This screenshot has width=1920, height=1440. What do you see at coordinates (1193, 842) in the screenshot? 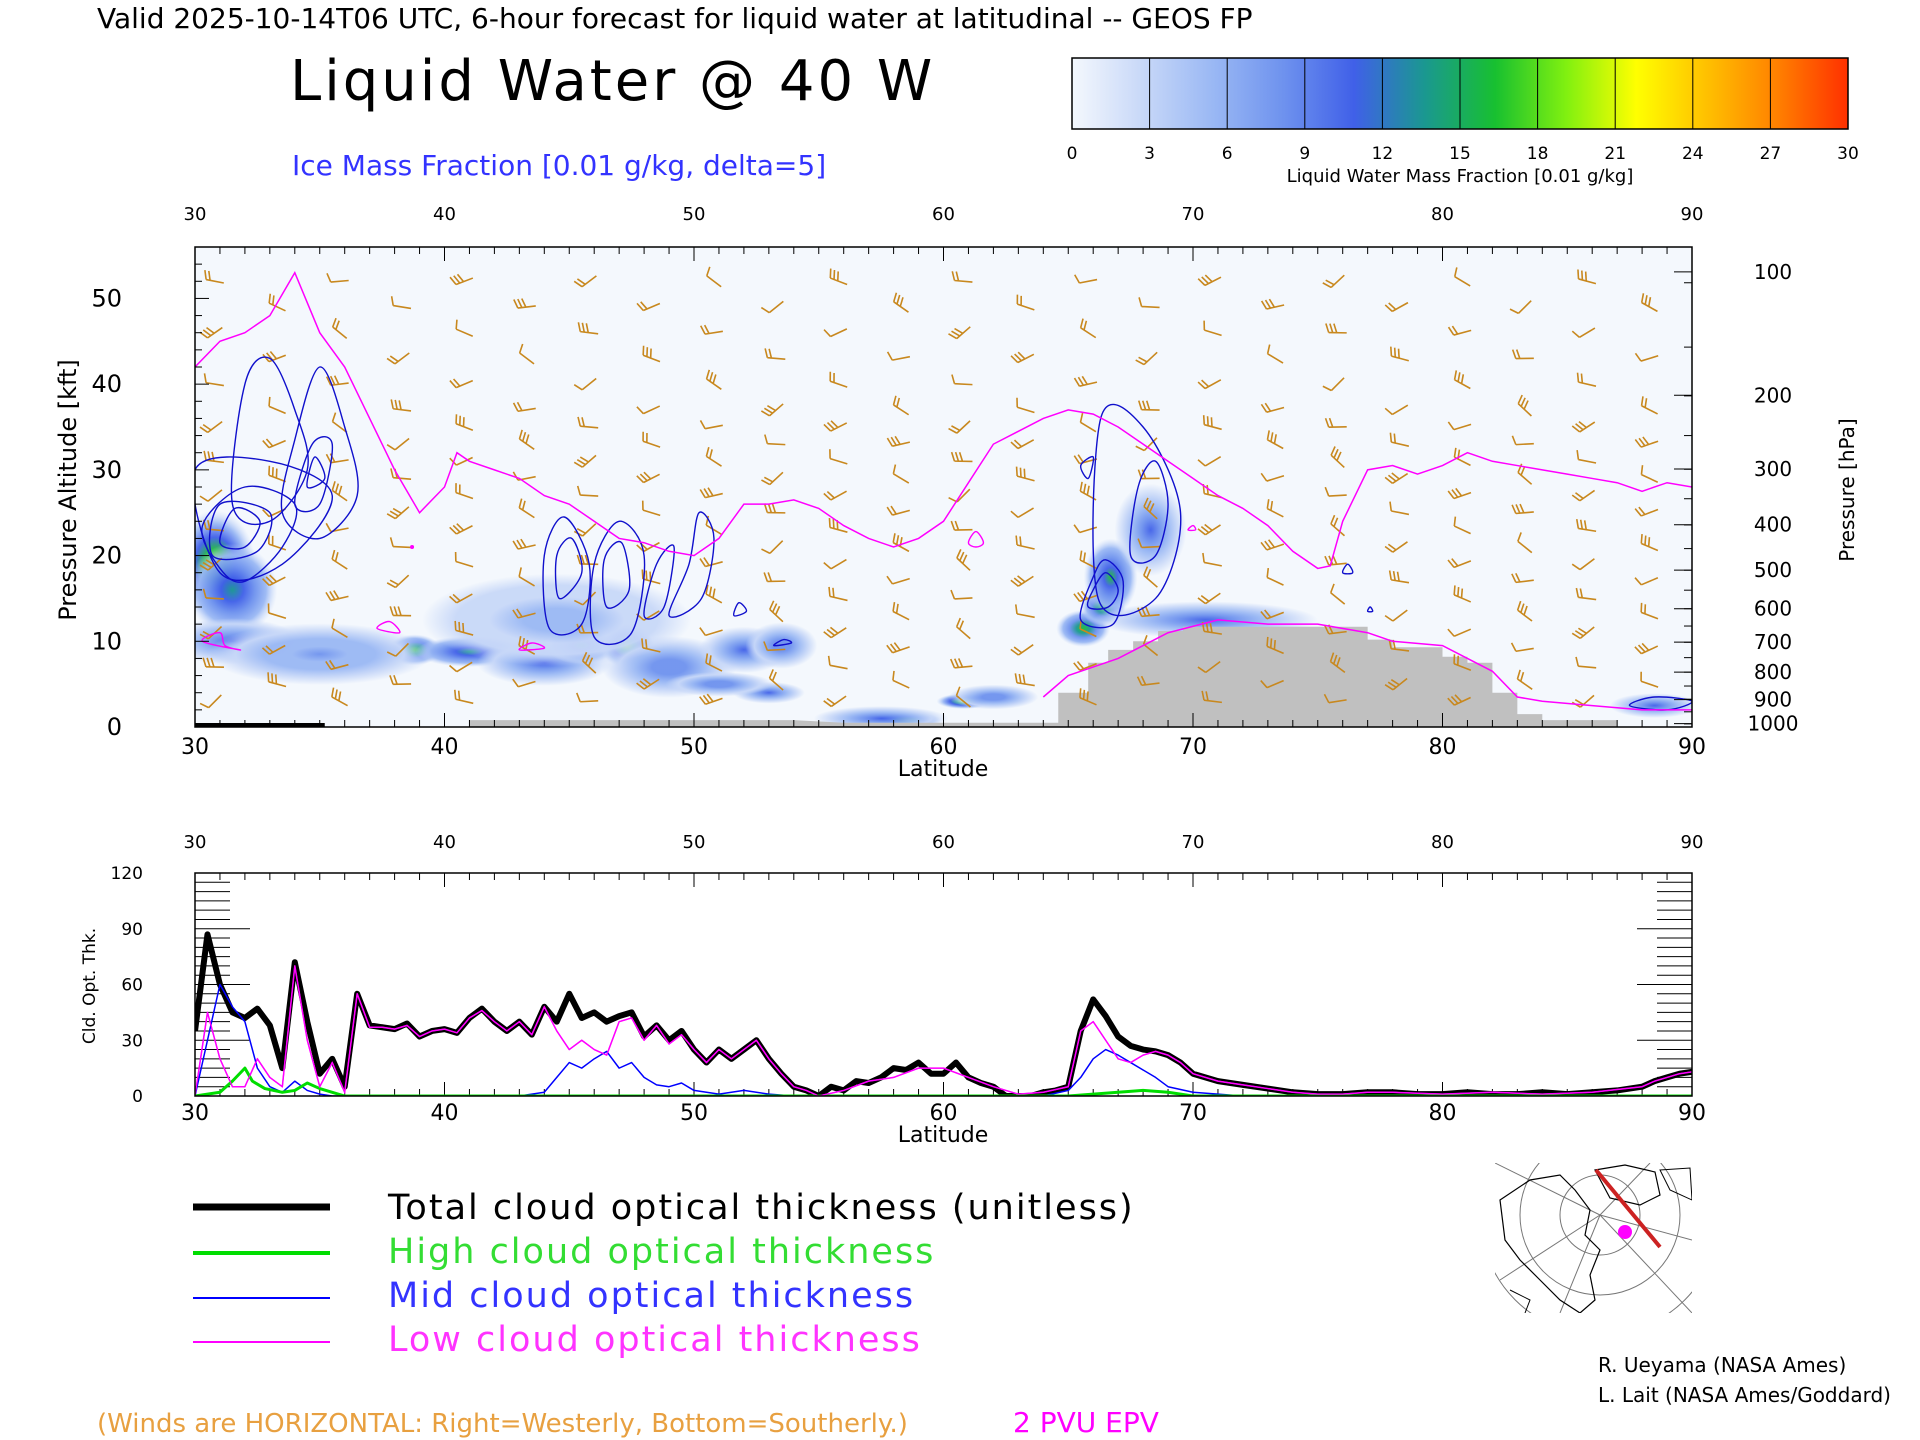
I see `bottom-x-tick-label-upper: 70` at bounding box center [1193, 842].